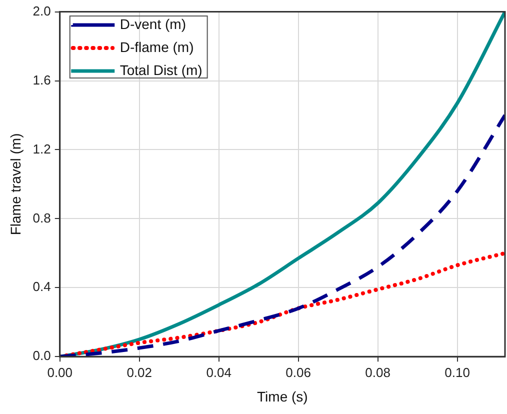 The image size is (507, 414). What do you see at coordinates (60, 372) in the screenshot?
I see `x-tick-label: 0.00` at bounding box center [60, 372].